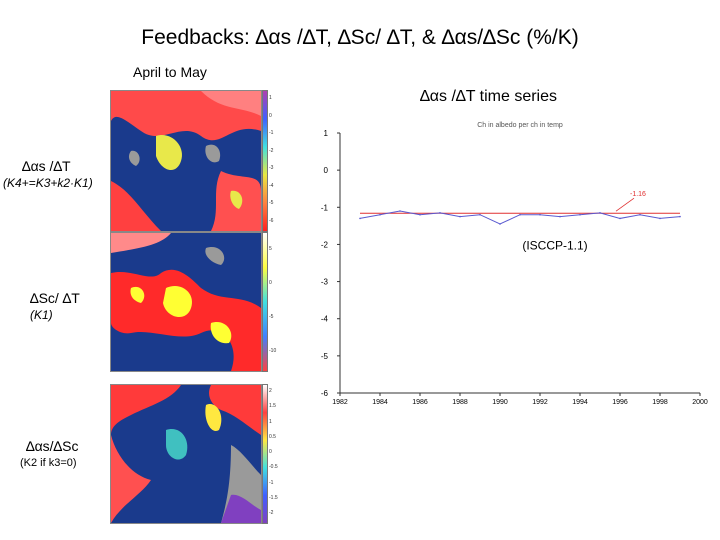  What do you see at coordinates (186, 161) in the screenshot?
I see `map1-image` at bounding box center [186, 161].